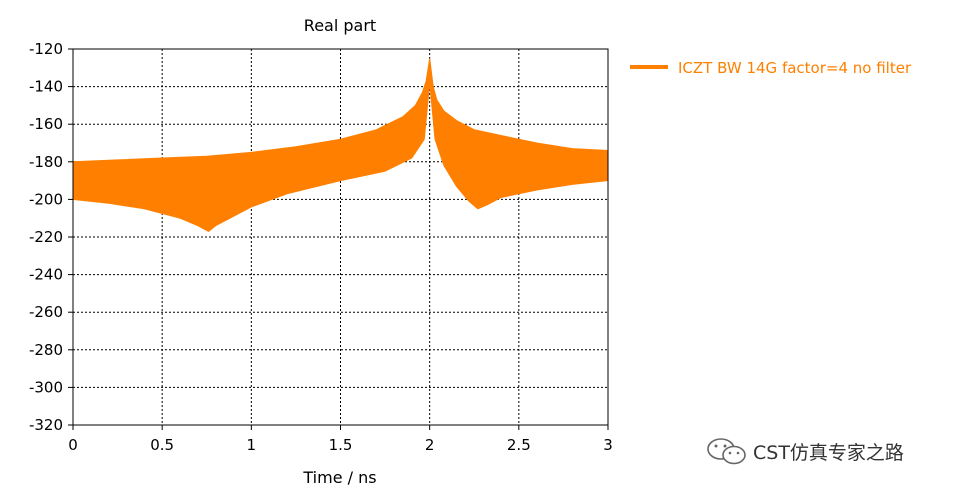 The width and height of the screenshot is (975, 491). I want to click on y-tick-label: -300, so click(46, 387).